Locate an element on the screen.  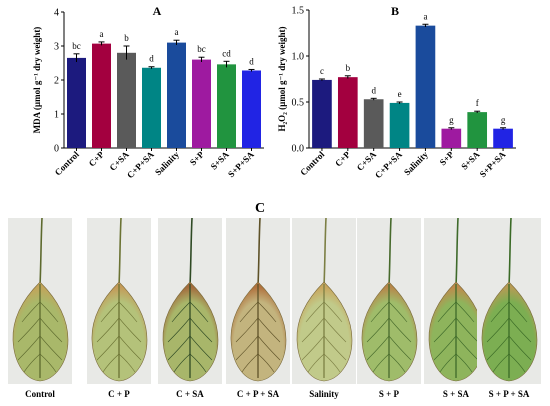
panel-c-label: C is located at coordinates (260, 208).